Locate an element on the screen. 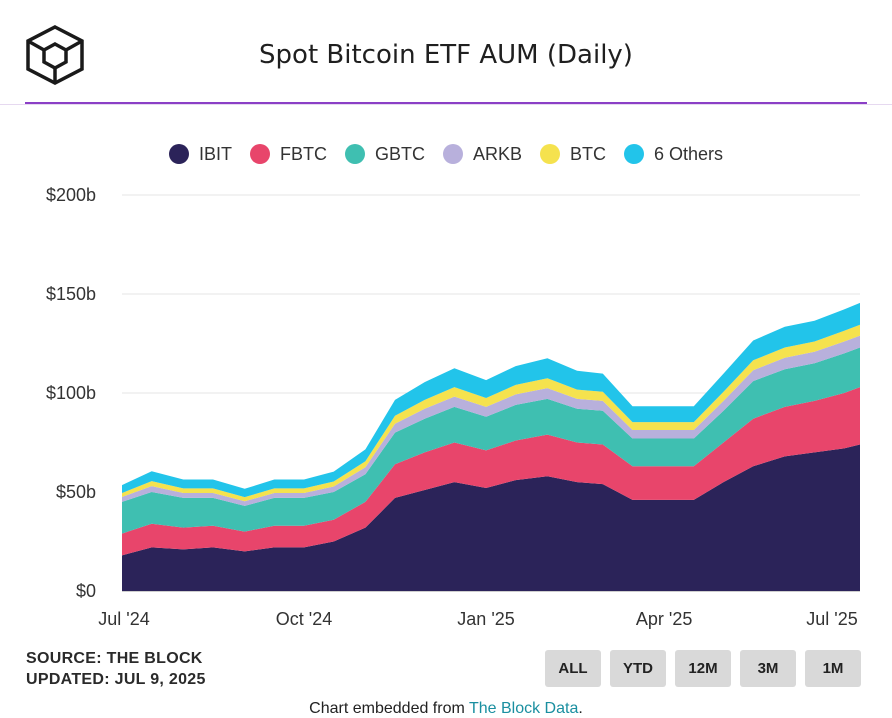 Image resolution: width=892 pixels, height=718 pixels. y-tick-label: $50b is located at coordinates (76, 492).